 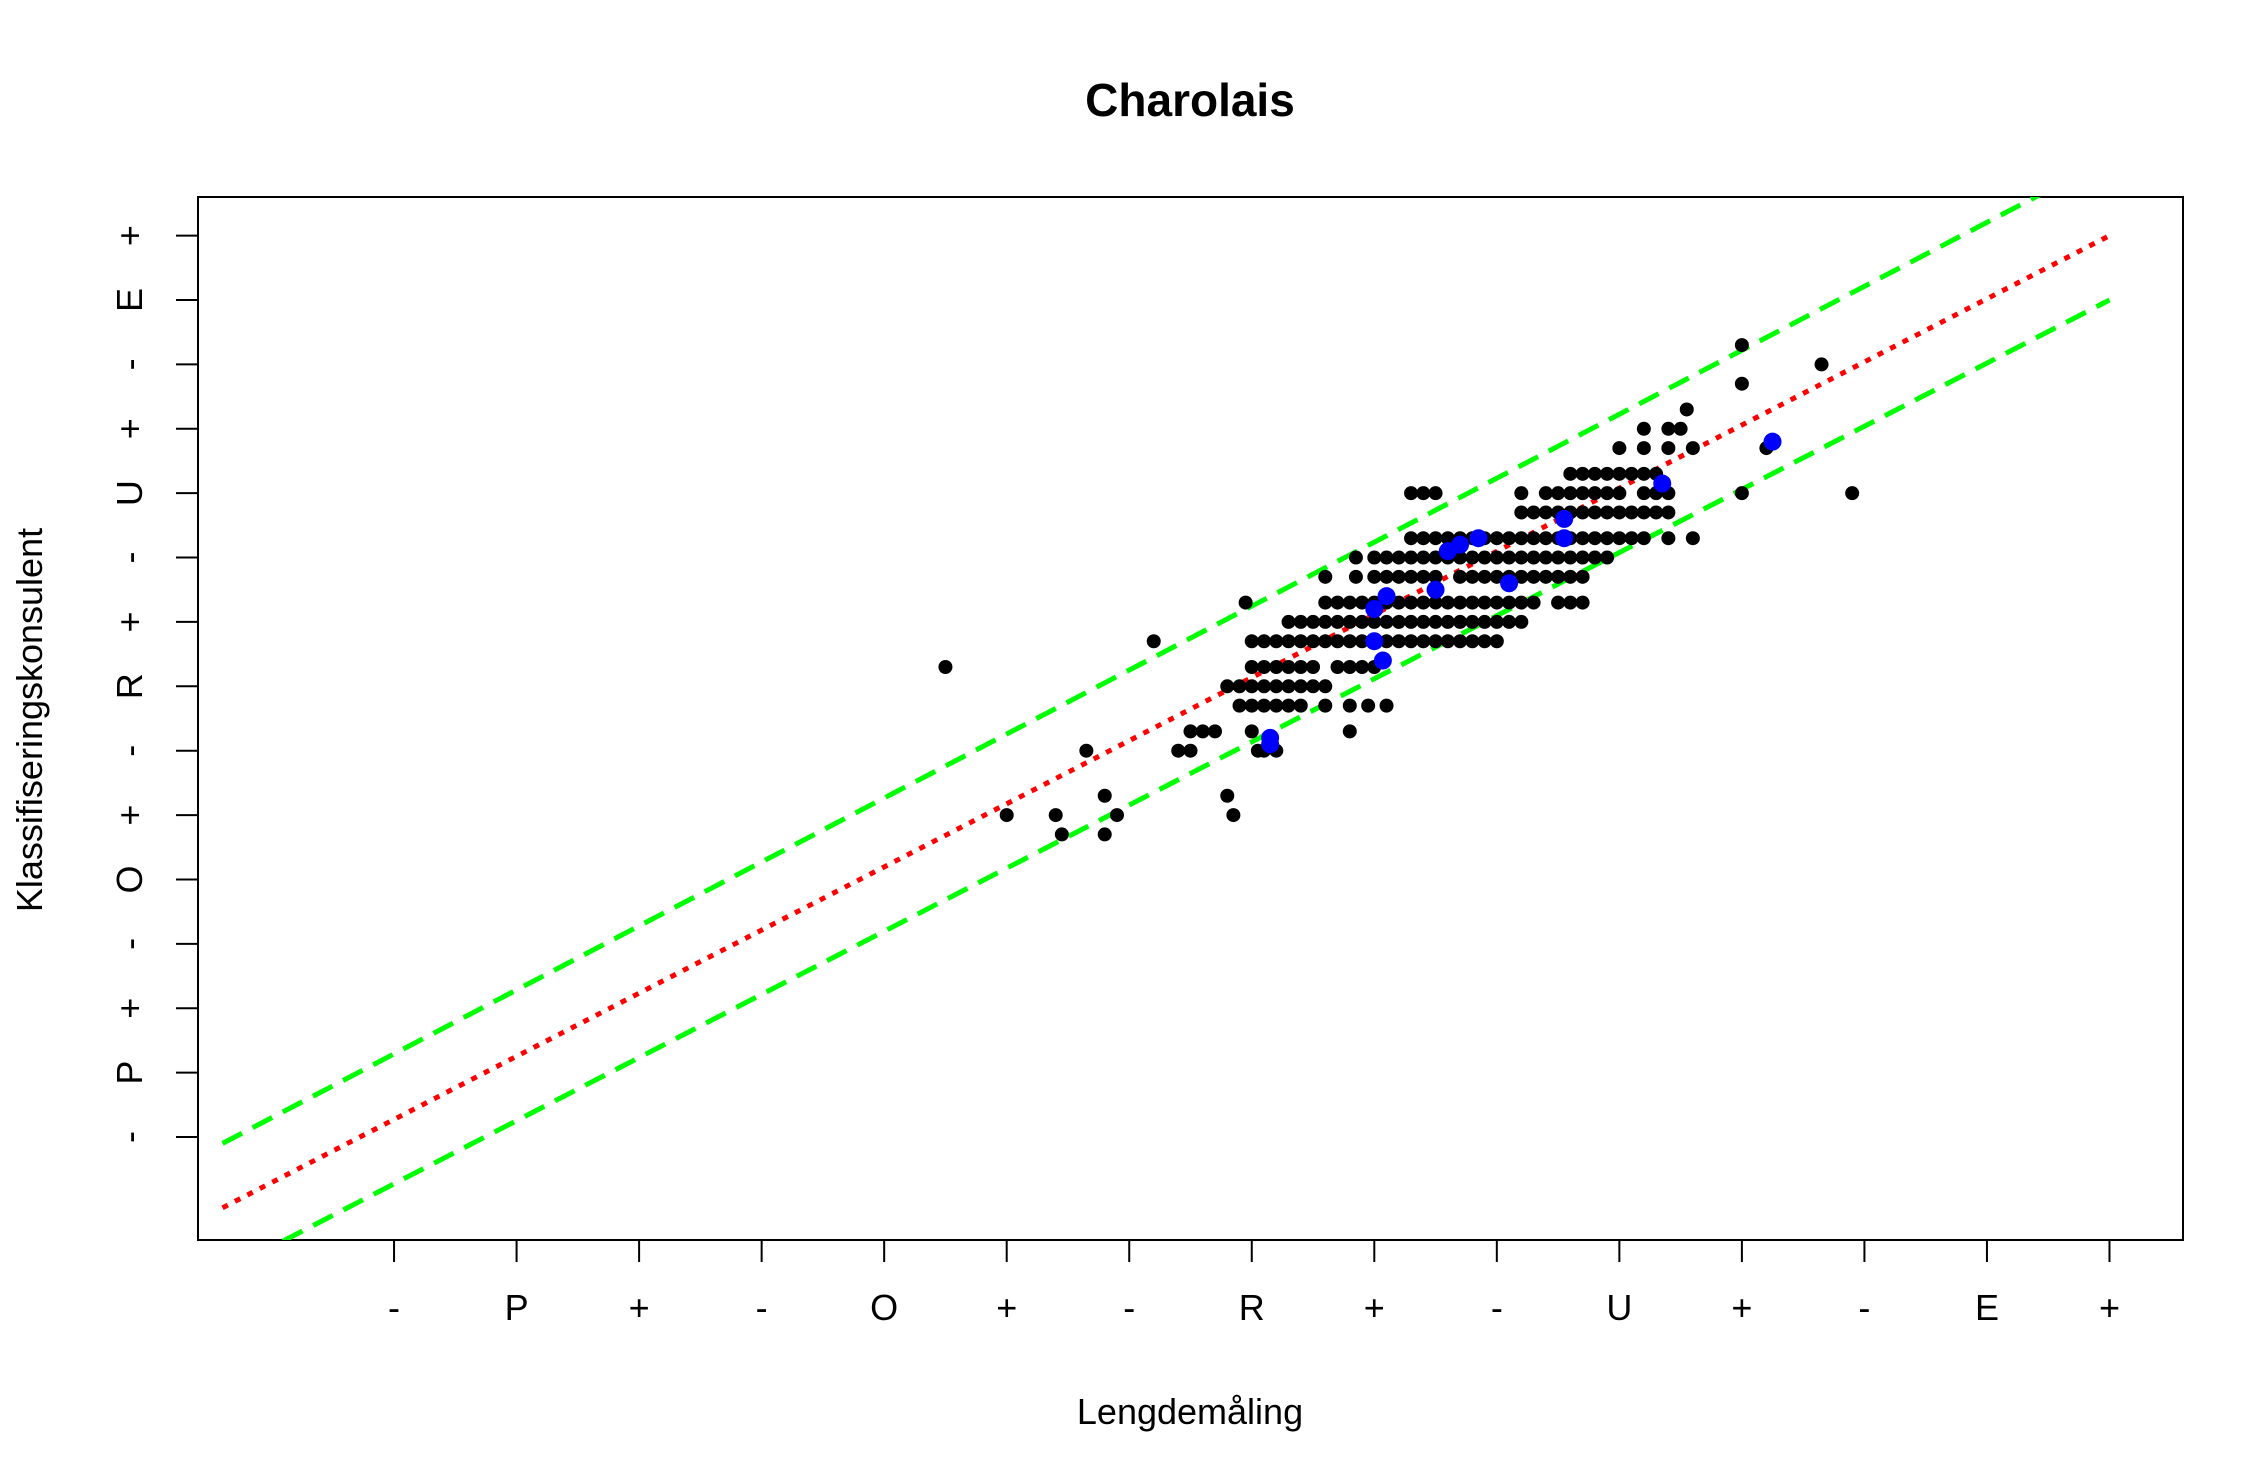 What do you see at coordinates (29, 720) in the screenshot?
I see `y-axis-label: Klassifiseringskonsulent` at bounding box center [29, 720].